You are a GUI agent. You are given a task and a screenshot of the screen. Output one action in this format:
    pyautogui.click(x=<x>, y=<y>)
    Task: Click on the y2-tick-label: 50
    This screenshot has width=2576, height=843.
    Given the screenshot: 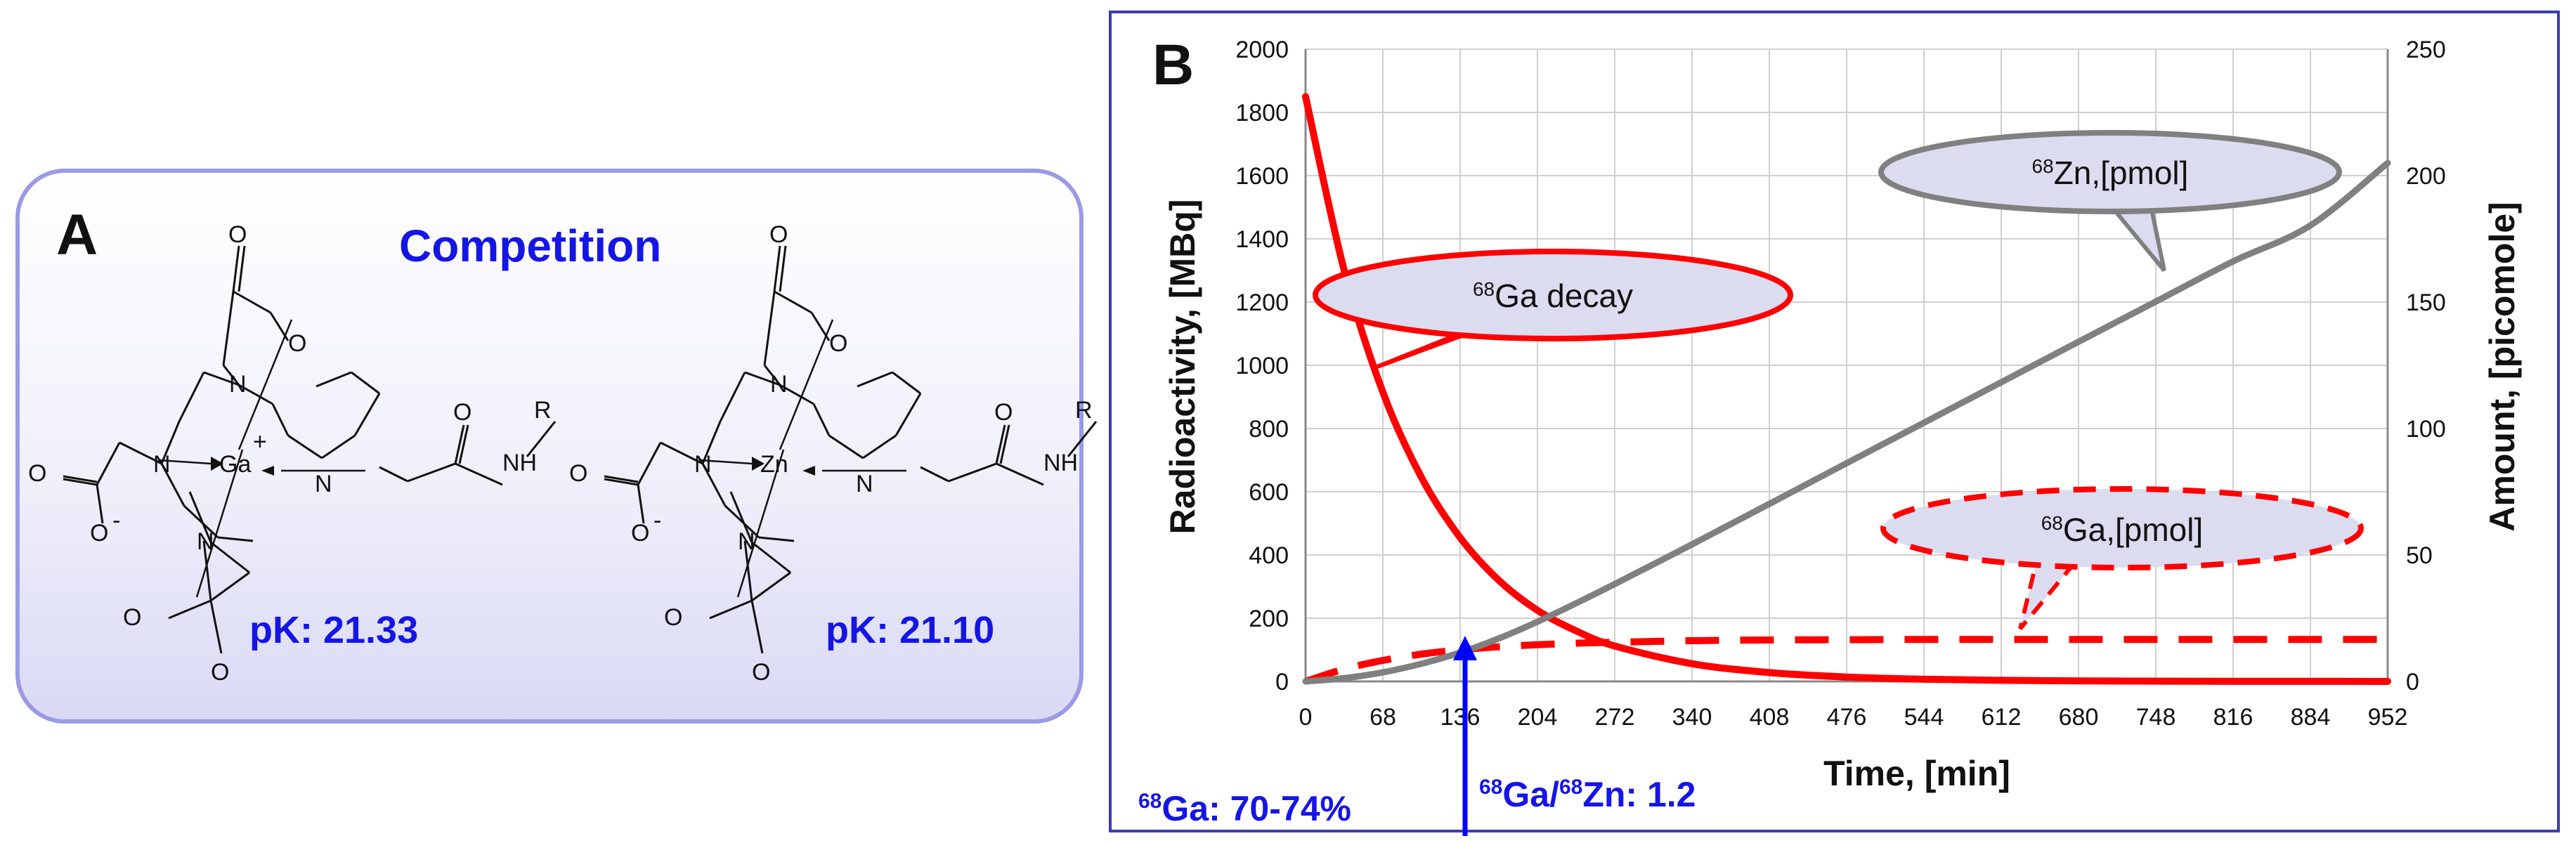 What is the action you would take?
    pyautogui.click(x=2419, y=555)
    